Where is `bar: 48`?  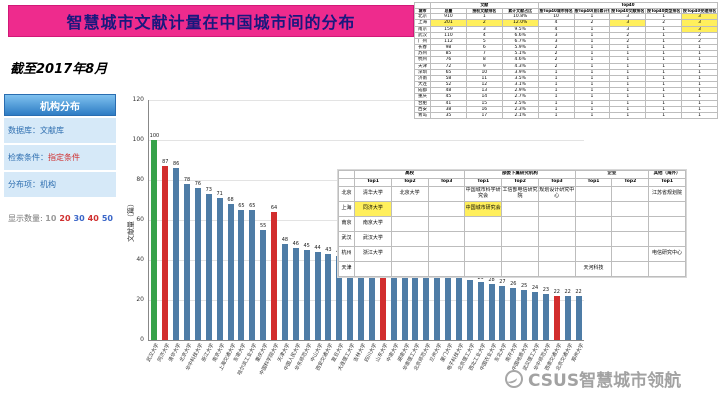
bar: 48 is located at coordinates (285, 220).